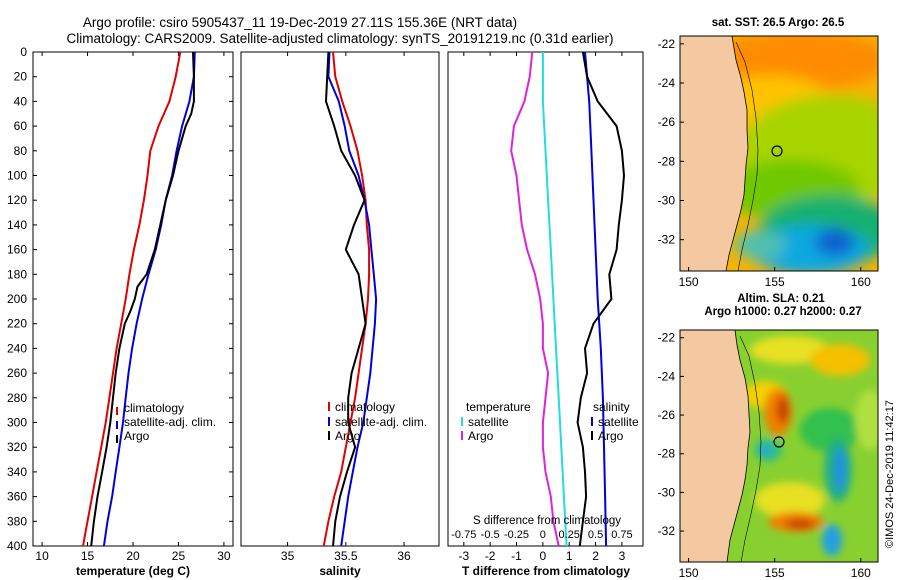 This screenshot has height=580, width=900. What do you see at coordinates (569, 535) in the screenshot?
I see `s-tick-label: 0.25` at bounding box center [569, 535].